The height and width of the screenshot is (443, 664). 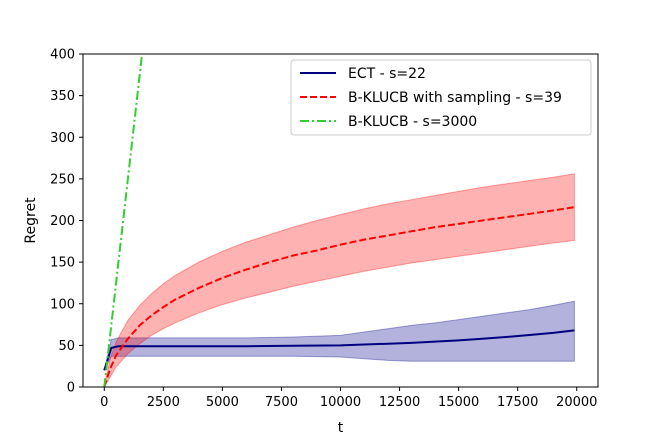 I want to click on y-tick-label: 200, so click(x=62, y=221).